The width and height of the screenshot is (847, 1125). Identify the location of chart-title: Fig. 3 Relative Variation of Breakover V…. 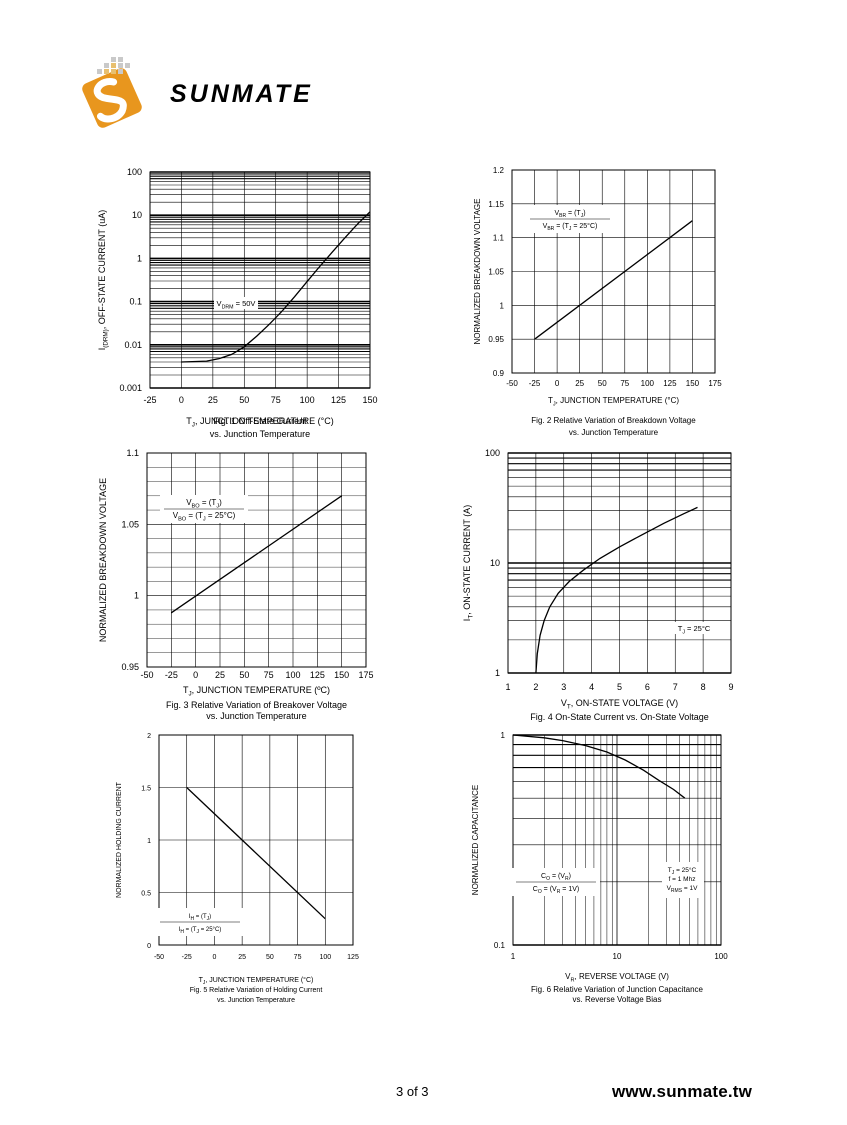
(256, 705).